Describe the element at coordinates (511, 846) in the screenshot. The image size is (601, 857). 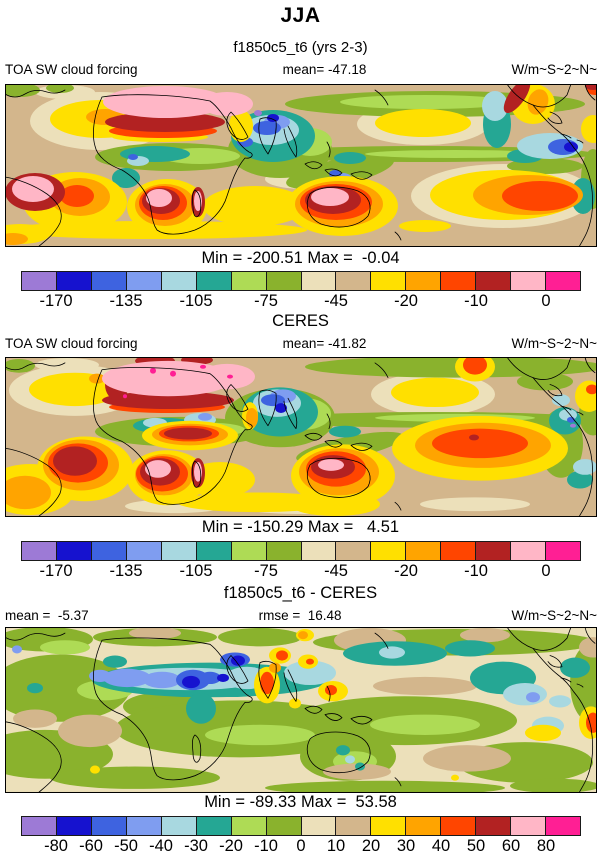
I see `colorbar-tick-label: 60` at that location.